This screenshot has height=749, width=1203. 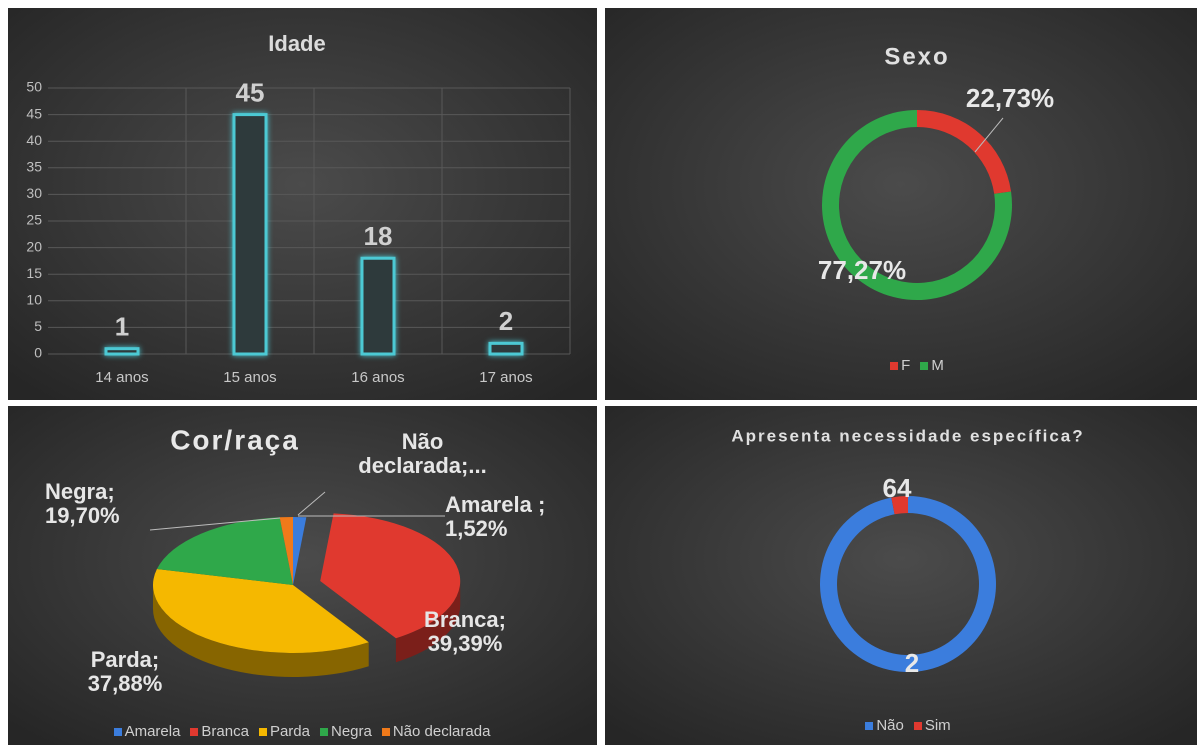 I want to click on legend-label: Parda, so click(x=289, y=731).